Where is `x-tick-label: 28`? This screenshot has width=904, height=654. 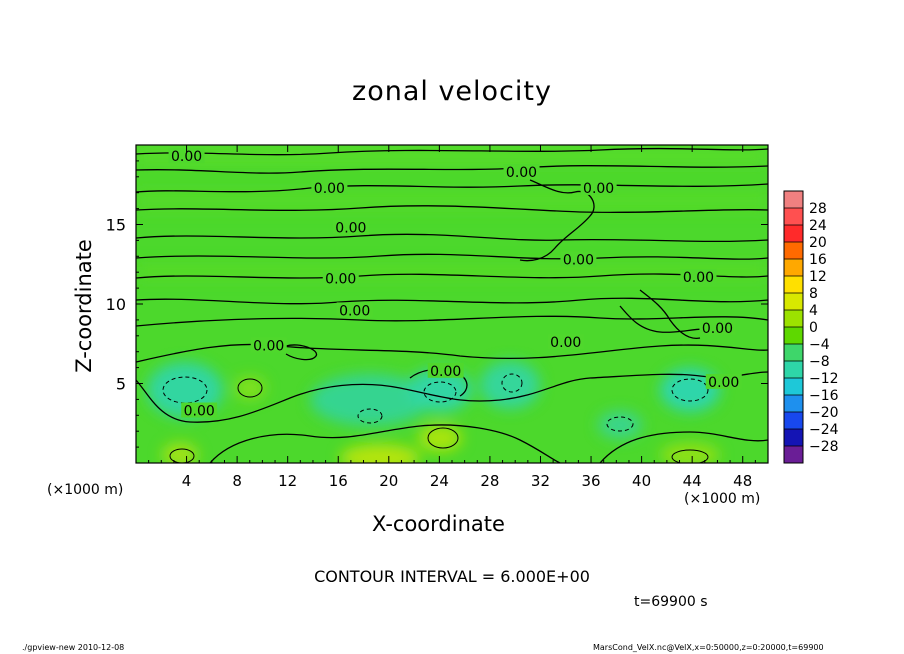 x-tick-label: 28 is located at coordinates (489, 481).